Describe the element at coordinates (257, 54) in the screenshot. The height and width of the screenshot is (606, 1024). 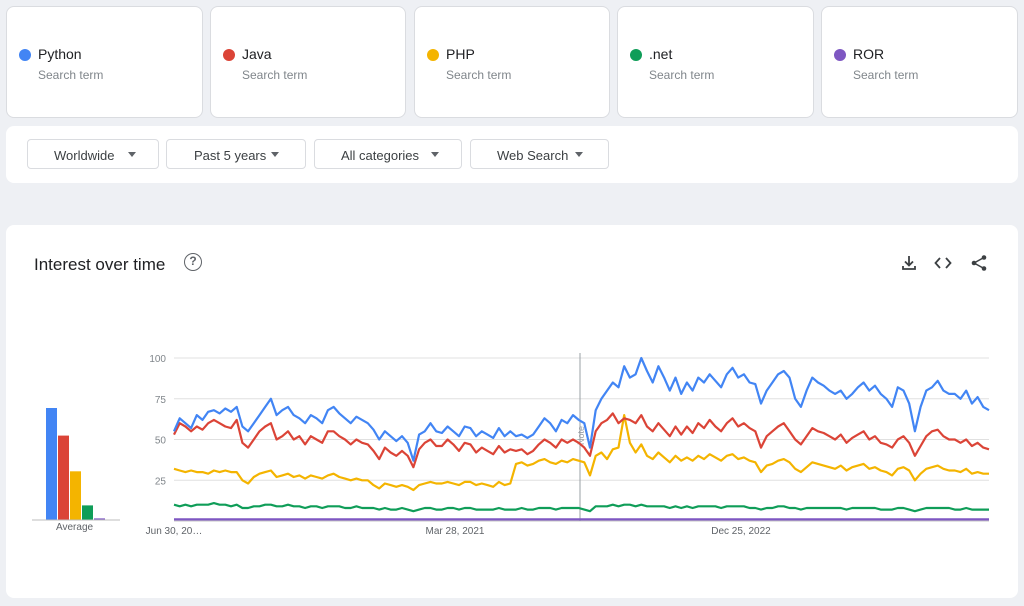
I see `term-name: Java` at that location.